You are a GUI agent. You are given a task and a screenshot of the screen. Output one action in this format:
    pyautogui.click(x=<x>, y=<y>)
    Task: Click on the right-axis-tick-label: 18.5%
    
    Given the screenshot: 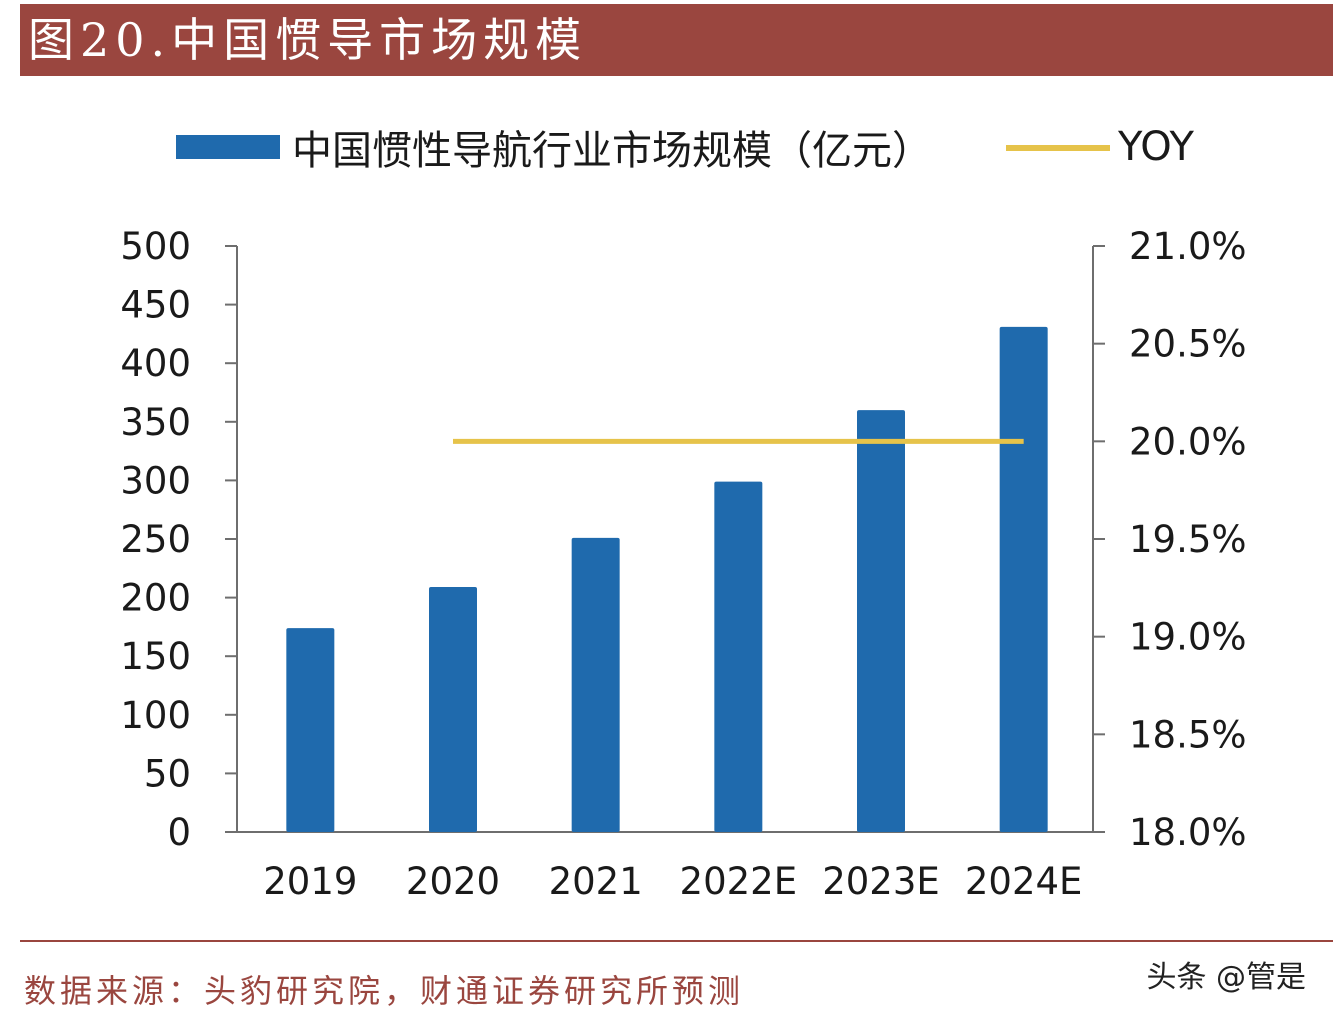 What is the action you would take?
    pyautogui.click(x=1188, y=734)
    